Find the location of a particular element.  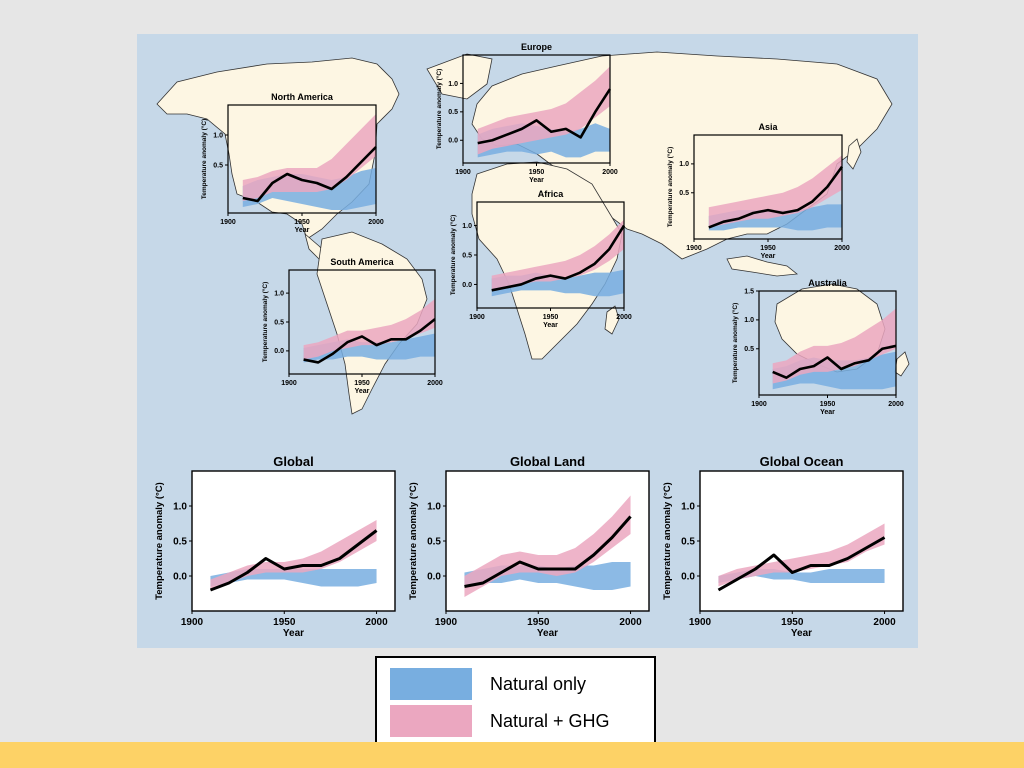

xtick-label-global-ocean: 2000 is located at coordinates (884, 622).